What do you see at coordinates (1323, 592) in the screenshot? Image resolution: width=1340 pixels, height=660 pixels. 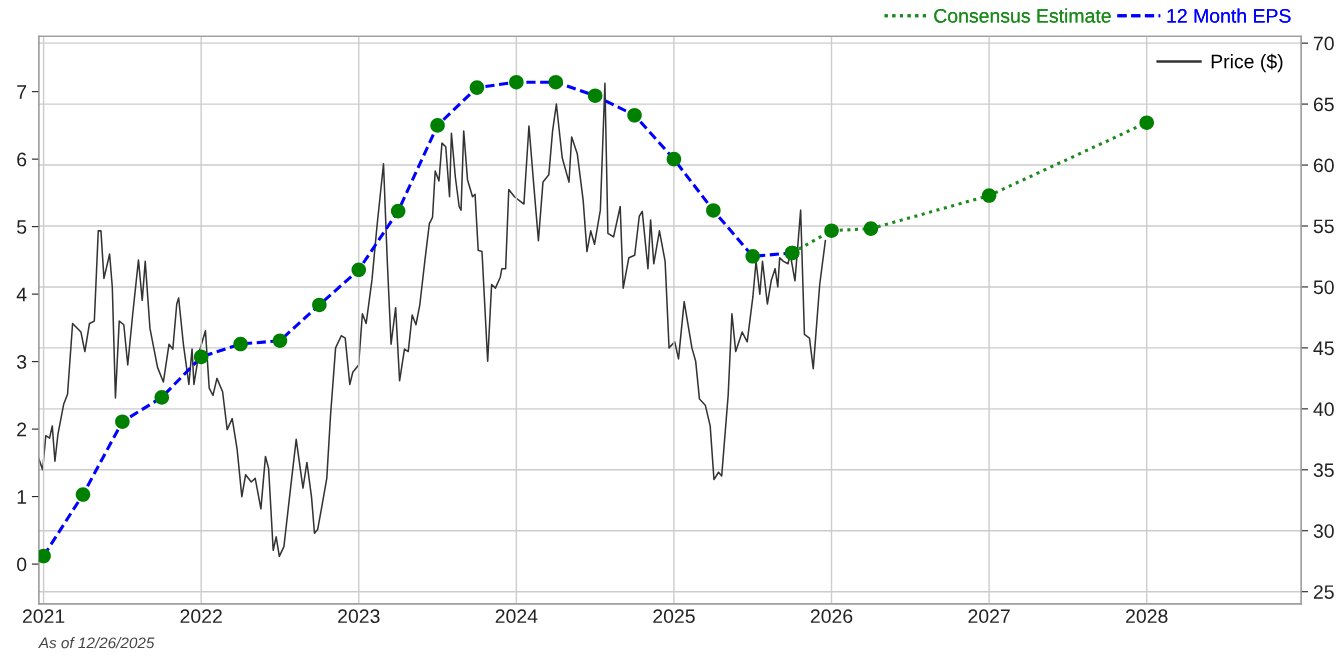 I see `y2-tick-label: 25` at bounding box center [1323, 592].